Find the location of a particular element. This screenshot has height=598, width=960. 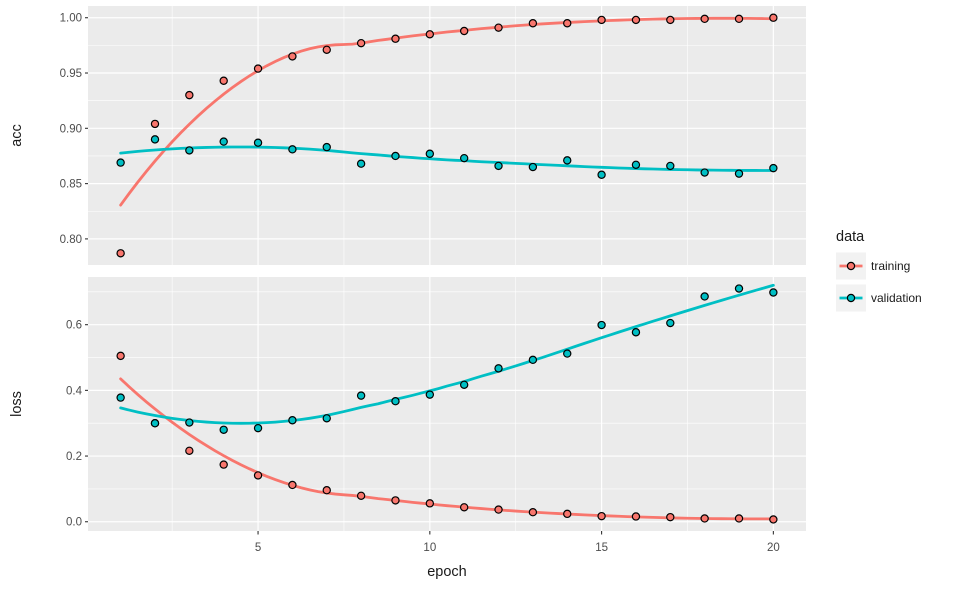

y-tick-label: 0.90 is located at coordinates (71, 129).